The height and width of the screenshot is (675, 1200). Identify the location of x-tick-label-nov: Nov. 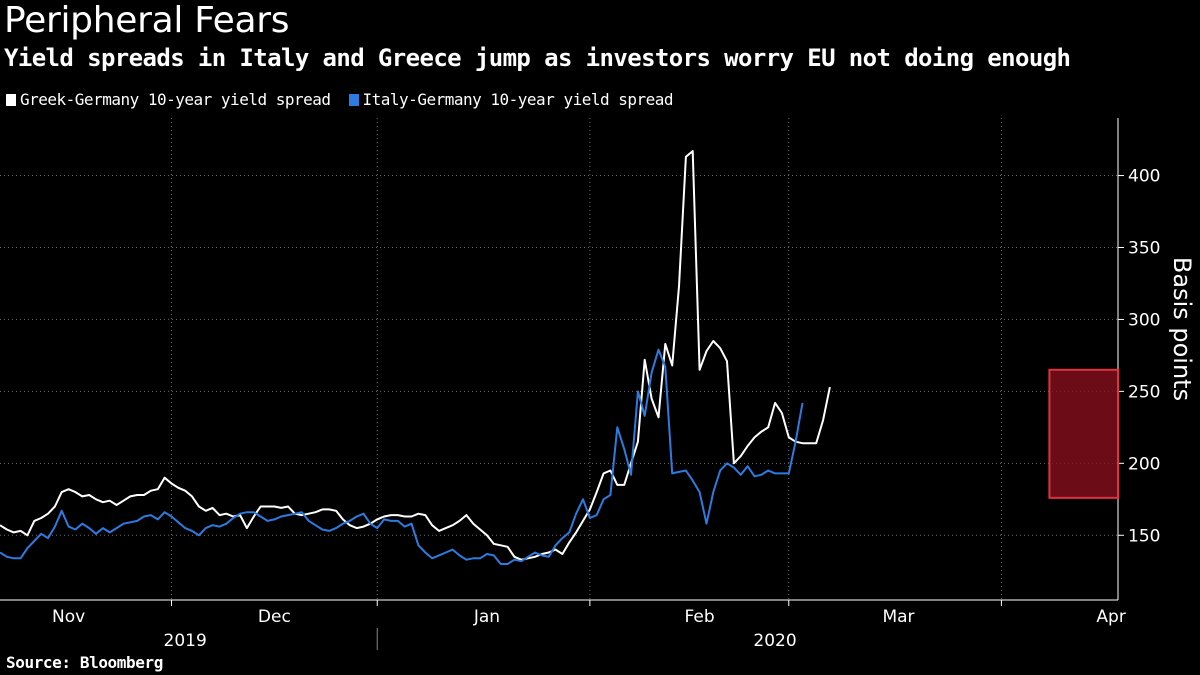
(68, 617).